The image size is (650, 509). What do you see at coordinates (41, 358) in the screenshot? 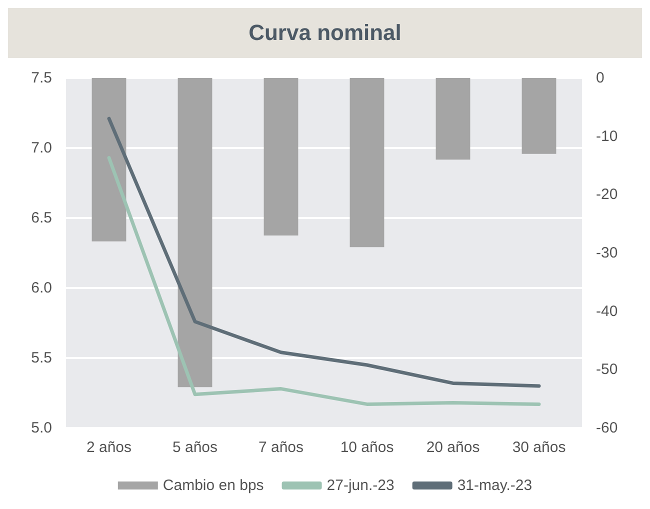
I see `y-tick-label: 5.5` at bounding box center [41, 358].